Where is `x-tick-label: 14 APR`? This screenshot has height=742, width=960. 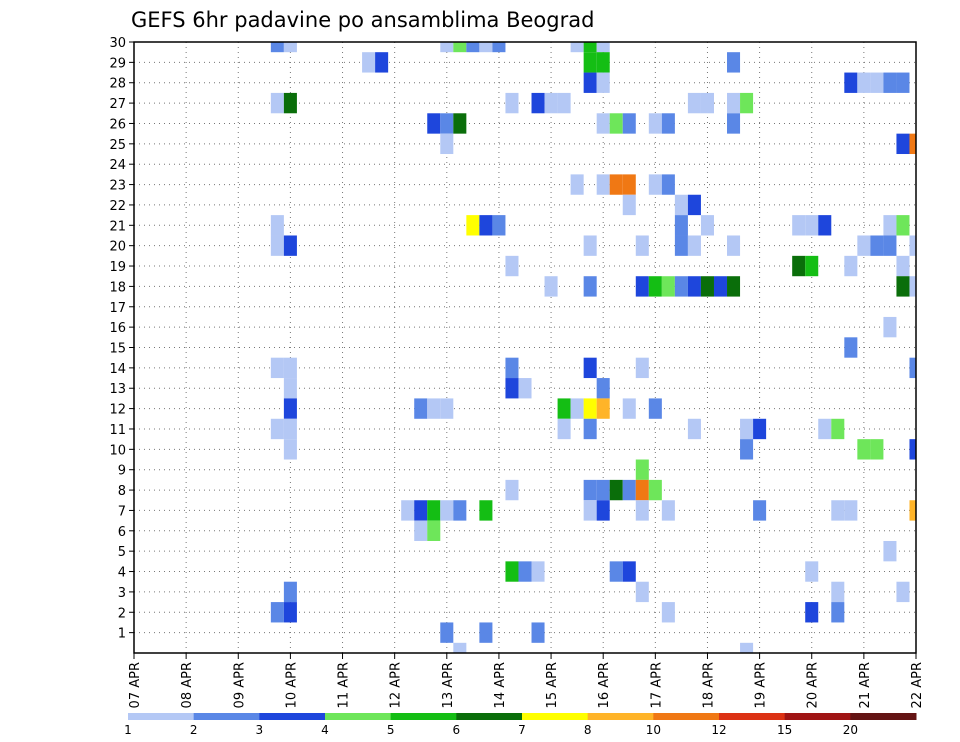
x-tick-label: 14 APR is located at coordinates (500, 685).